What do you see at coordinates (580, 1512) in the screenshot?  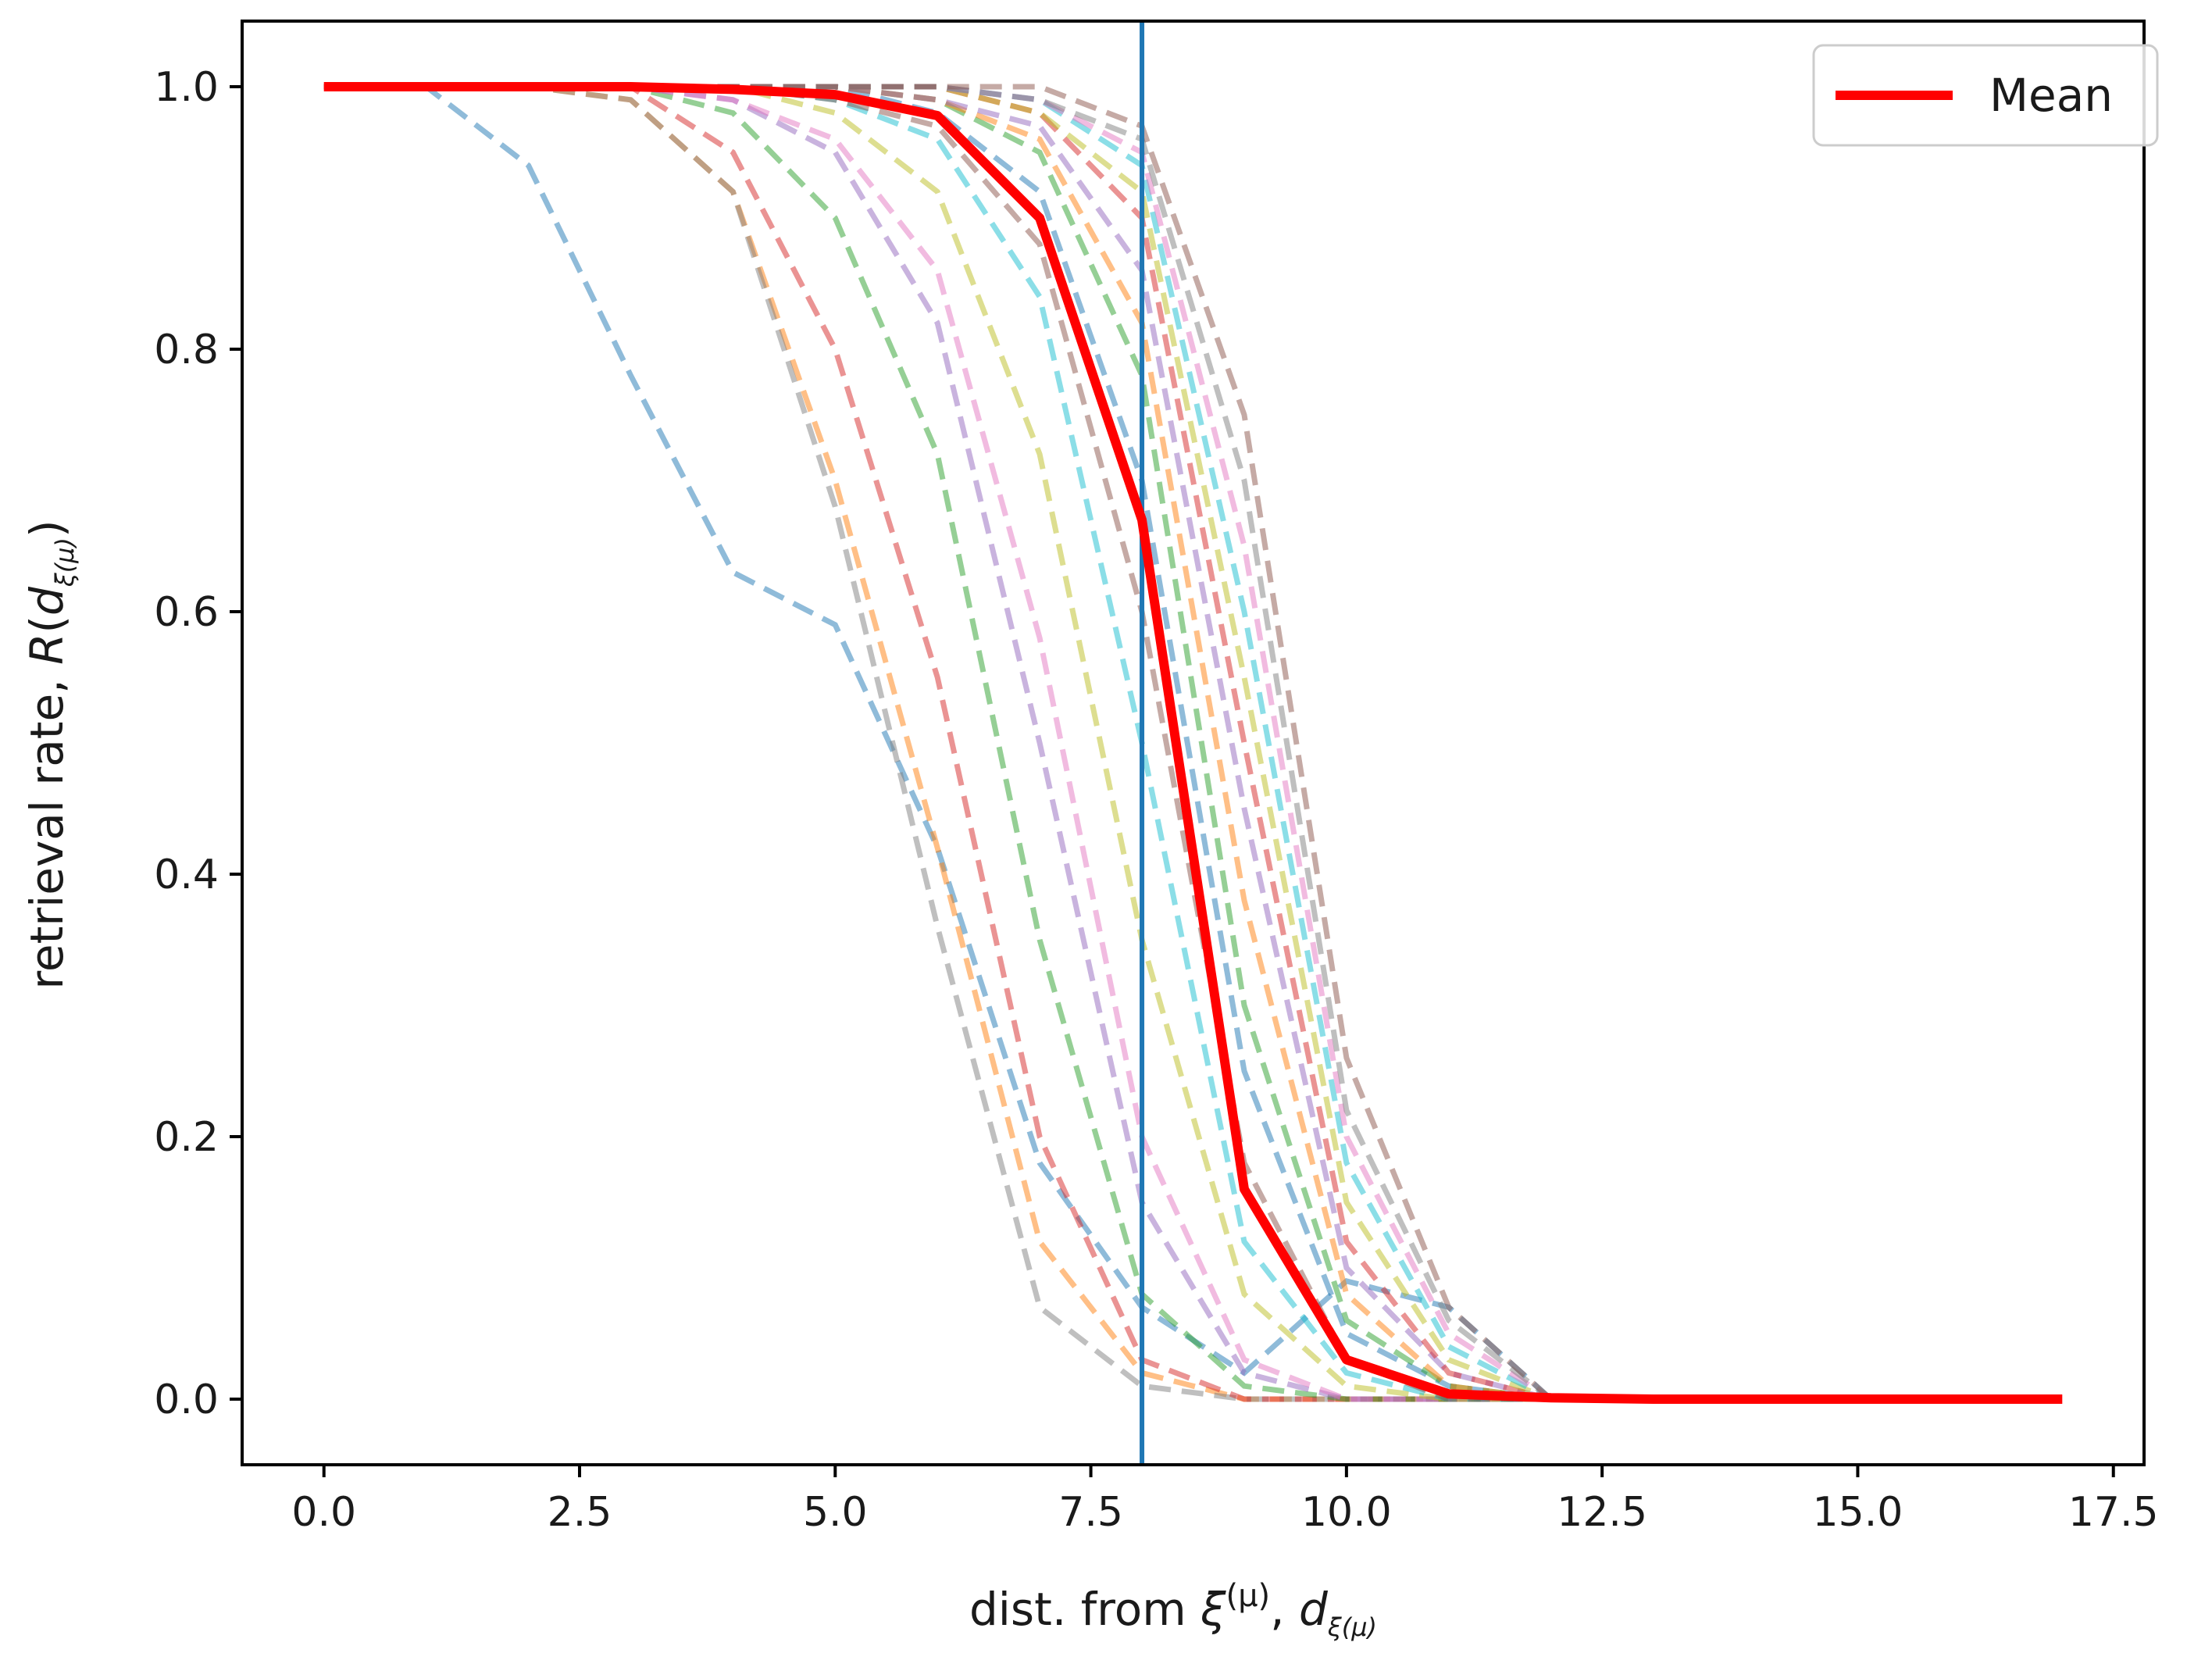 I see `x-tick-label: 2.5` at bounding box center [580, 1512].